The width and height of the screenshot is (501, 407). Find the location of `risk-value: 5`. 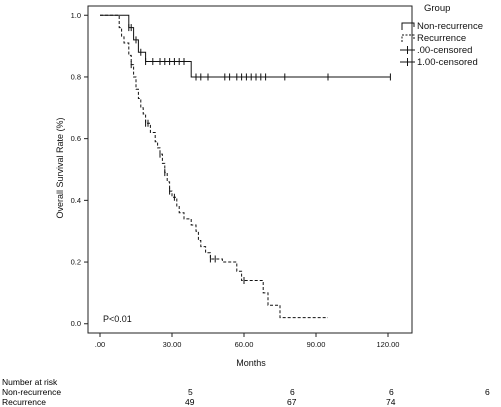

risk-value: 5 is located at coordinates (190, 392).